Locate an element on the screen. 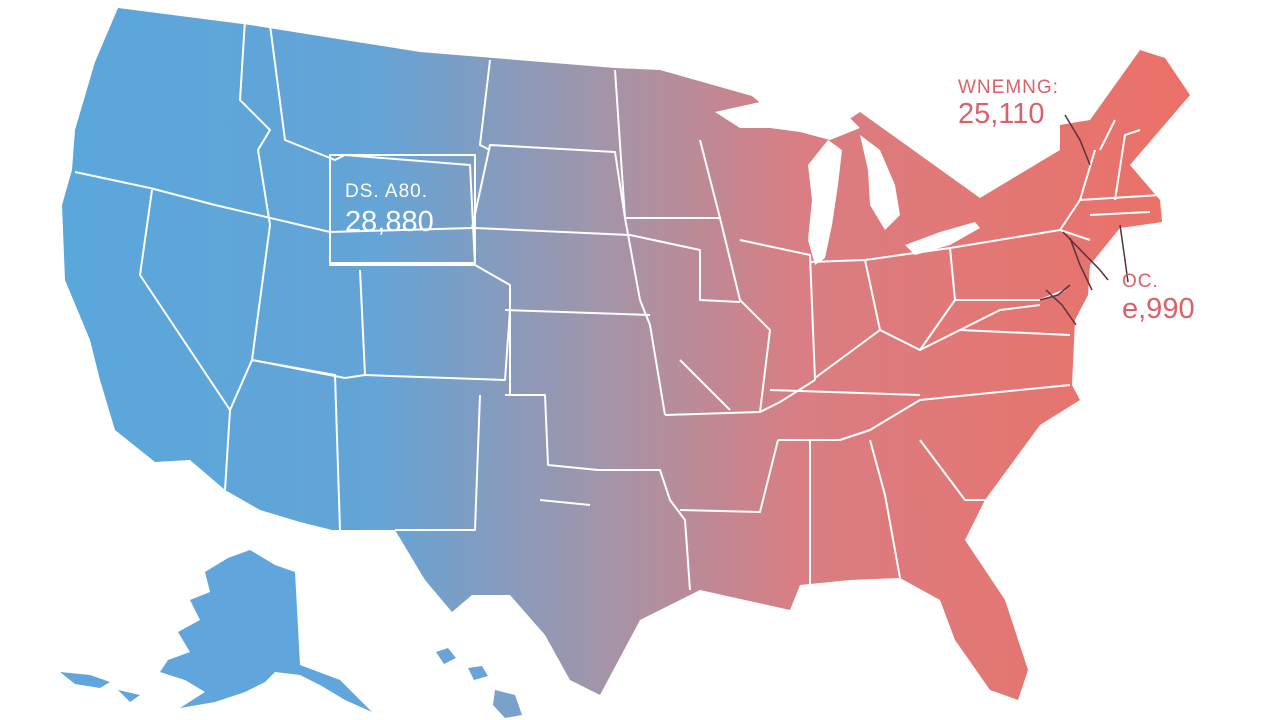 The height and width of the screenshot is (720, 1280). lake-huron is located at coordinates (880, 182).